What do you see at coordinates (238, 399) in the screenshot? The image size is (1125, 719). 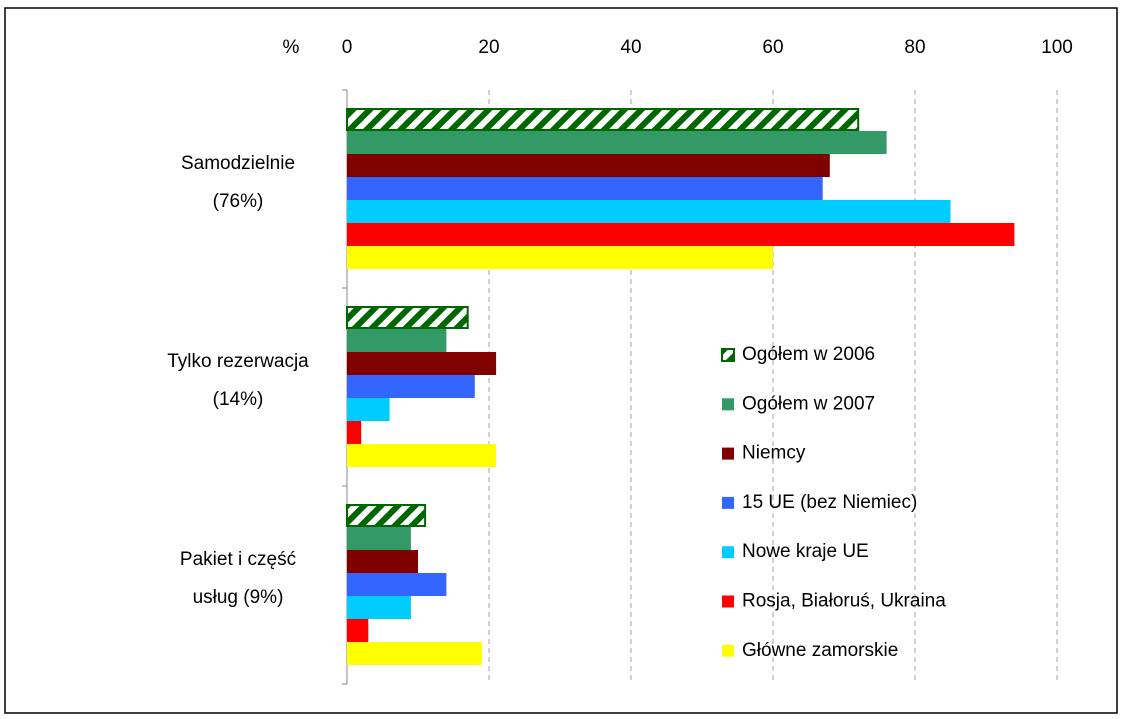 I see `category-label: (14%)` at bounding box center [238, 399].